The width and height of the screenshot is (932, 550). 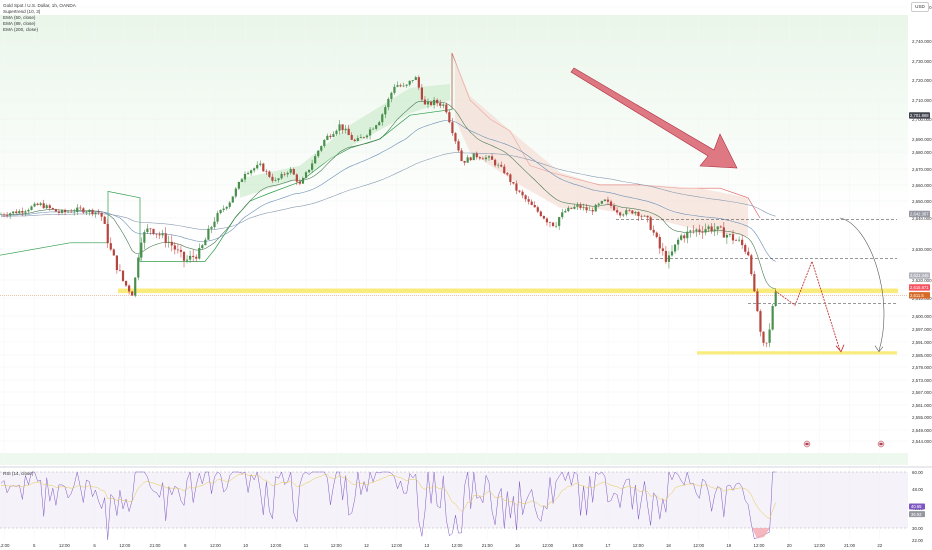 What do you see at coordinates (728, 545) in the screenshot?
I see `time-tick-label: 19` at bounding box center [728, 545].